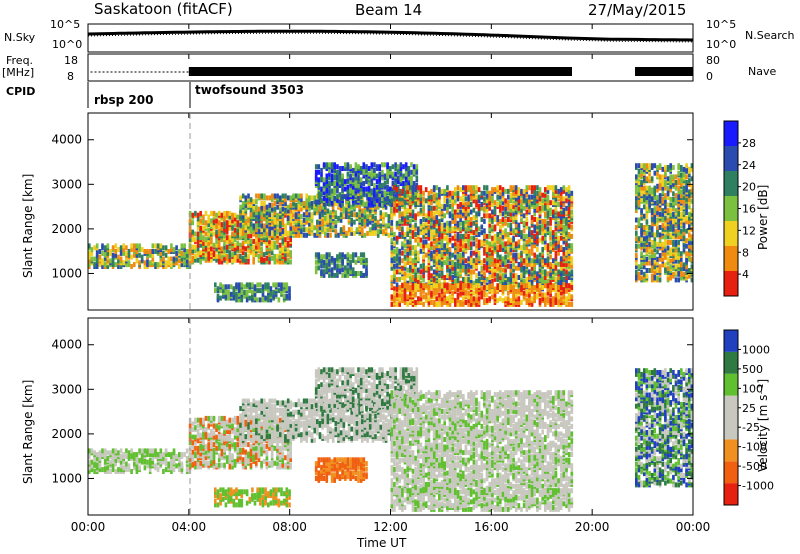  What do you see at coordinates (391, 71) in the screenshot?
I see `freq-trace` at bounding box center [391, 71].